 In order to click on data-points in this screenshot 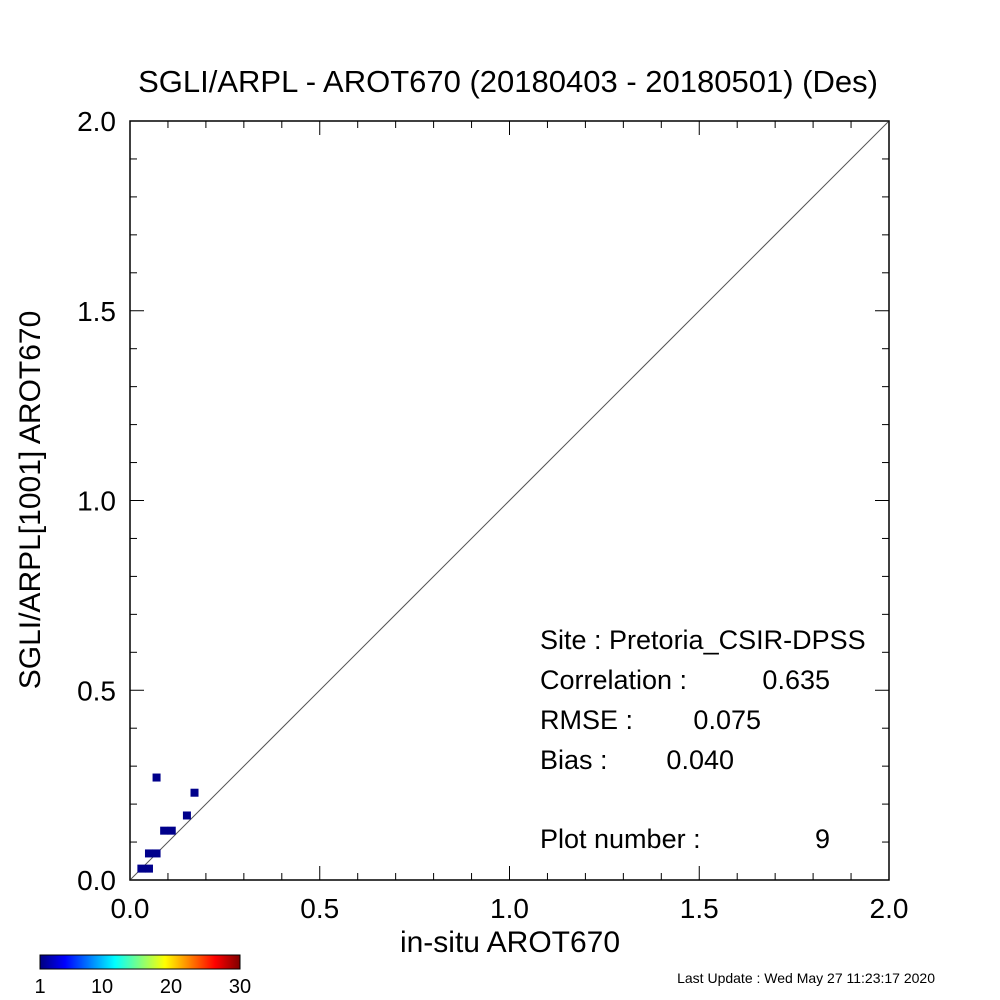, I will do `click(168, 823)`.